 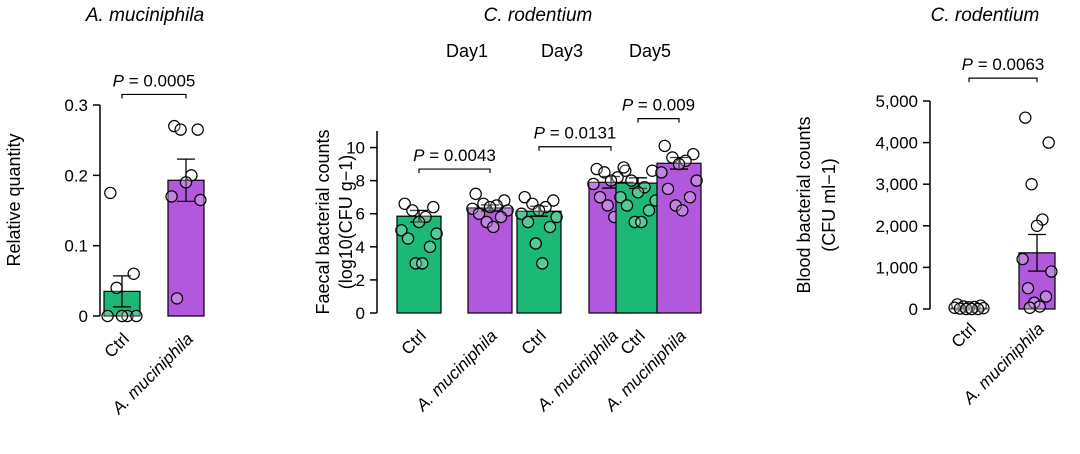 What do you see at coordinates (454, 155) in the screenshot?
I see `p-value-label: P = 0.0043` at bounding box center [454, 155].